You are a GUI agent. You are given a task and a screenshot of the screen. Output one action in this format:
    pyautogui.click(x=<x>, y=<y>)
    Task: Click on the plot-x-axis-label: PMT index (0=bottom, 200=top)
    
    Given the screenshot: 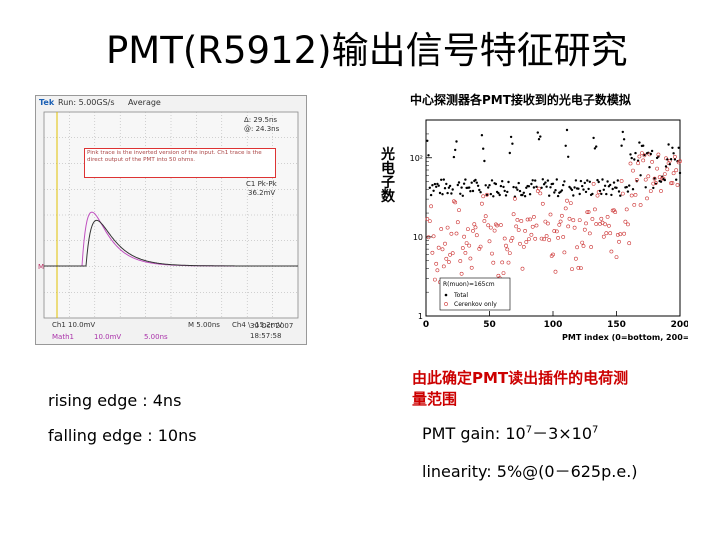 What is the action you would take?
    pyautogui.click(x=625, y=337)
    